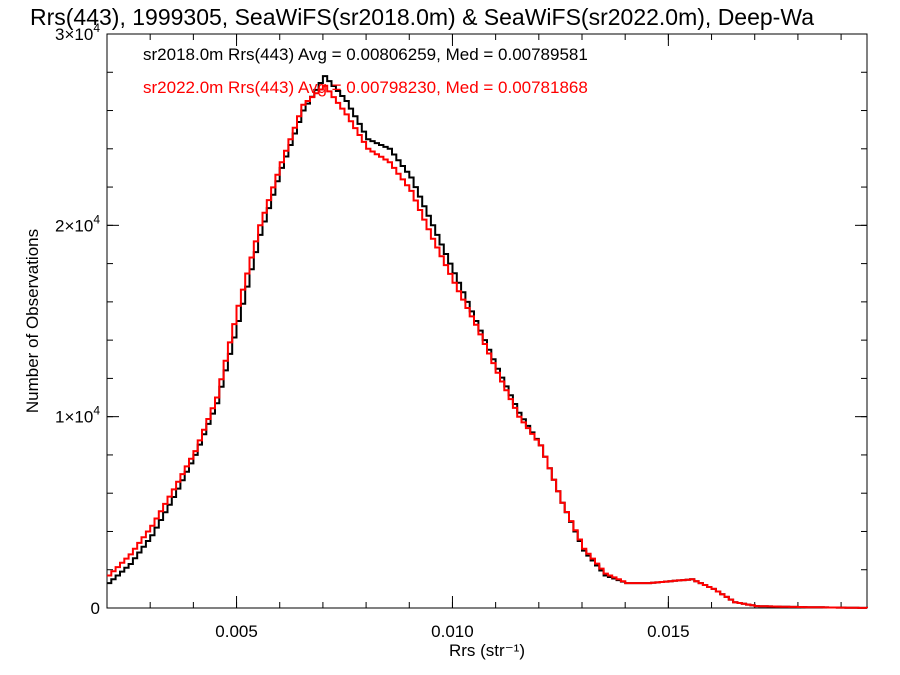 The width and height of the screenshot is (900, 675). I want to click on y-tick-label-base: 0, so click(95, 608).